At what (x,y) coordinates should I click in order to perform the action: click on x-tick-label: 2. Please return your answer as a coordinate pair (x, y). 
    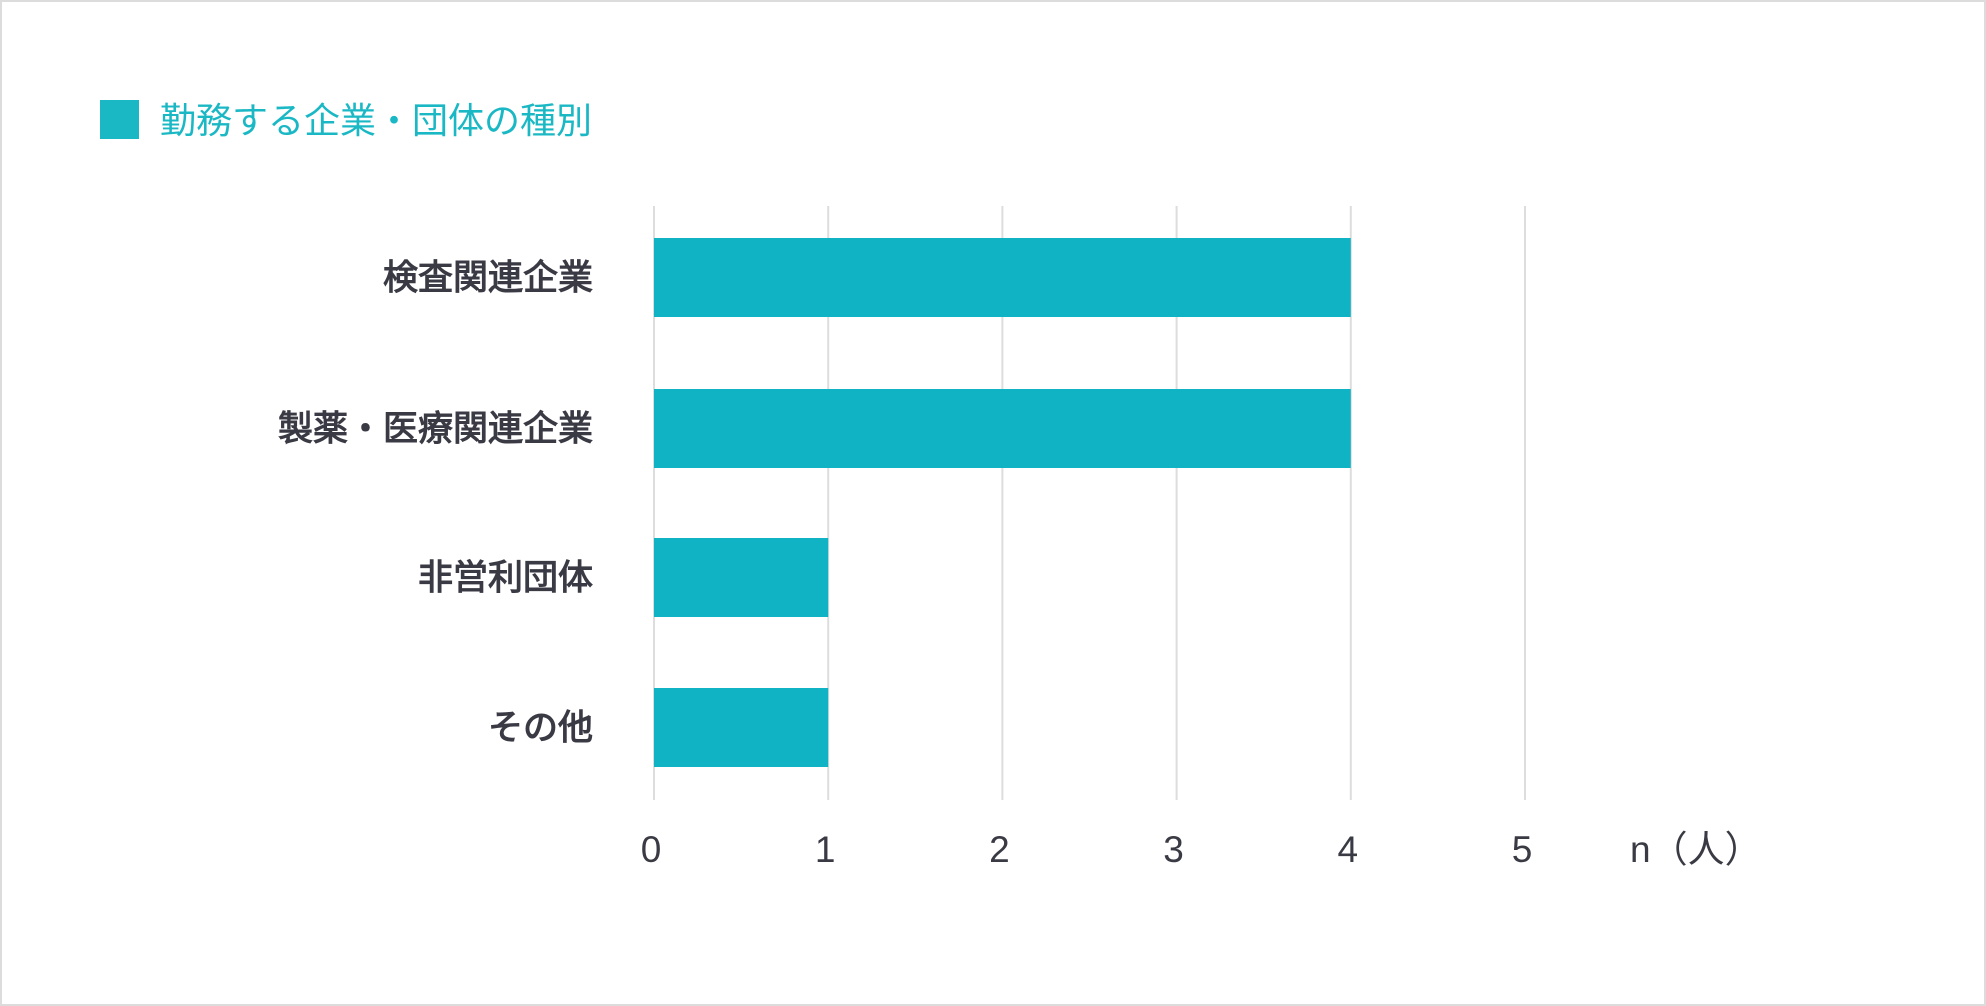
    Looking at the image, I should click on (999, 849).